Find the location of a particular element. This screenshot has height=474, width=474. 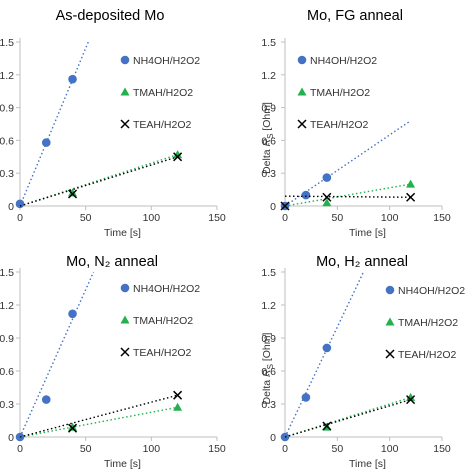

chart-title: Mo, N₂ anneal is located at coordinates (112, 262).